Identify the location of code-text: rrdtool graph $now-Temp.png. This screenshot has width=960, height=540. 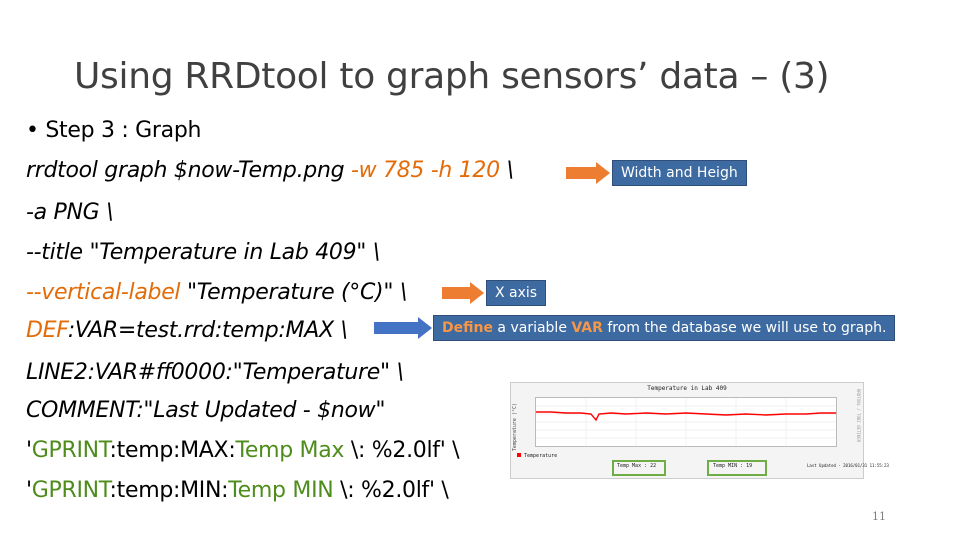
(188, 170).